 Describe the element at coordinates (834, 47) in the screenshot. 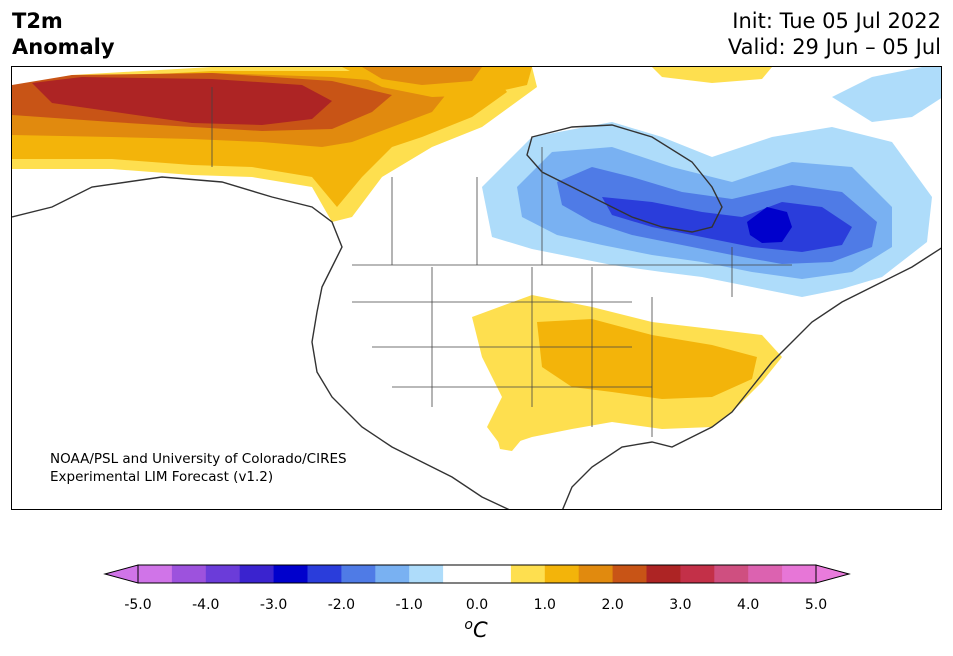

I see `valid-range: Valid: 29 Jun – 05 Jul` at that location.